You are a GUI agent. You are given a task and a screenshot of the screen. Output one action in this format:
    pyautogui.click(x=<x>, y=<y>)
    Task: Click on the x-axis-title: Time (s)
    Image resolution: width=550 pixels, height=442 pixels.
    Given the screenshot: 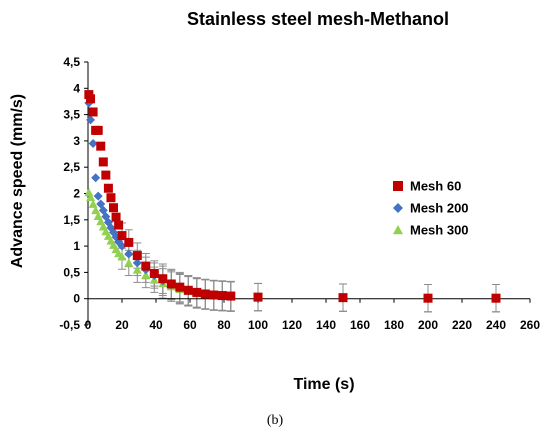 What is the action you would take?
    pyautogui.click(x=323, y=384)
    